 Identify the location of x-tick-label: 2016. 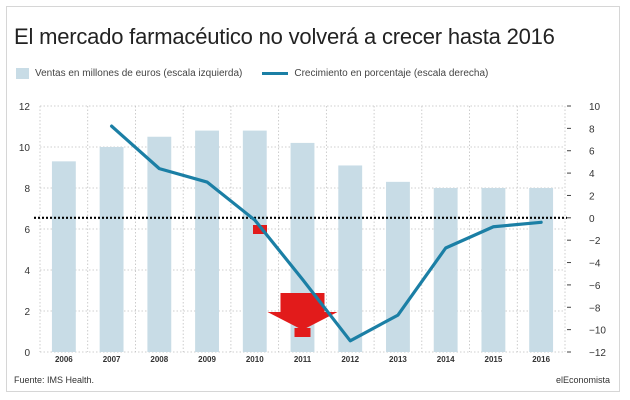
(541, 359).